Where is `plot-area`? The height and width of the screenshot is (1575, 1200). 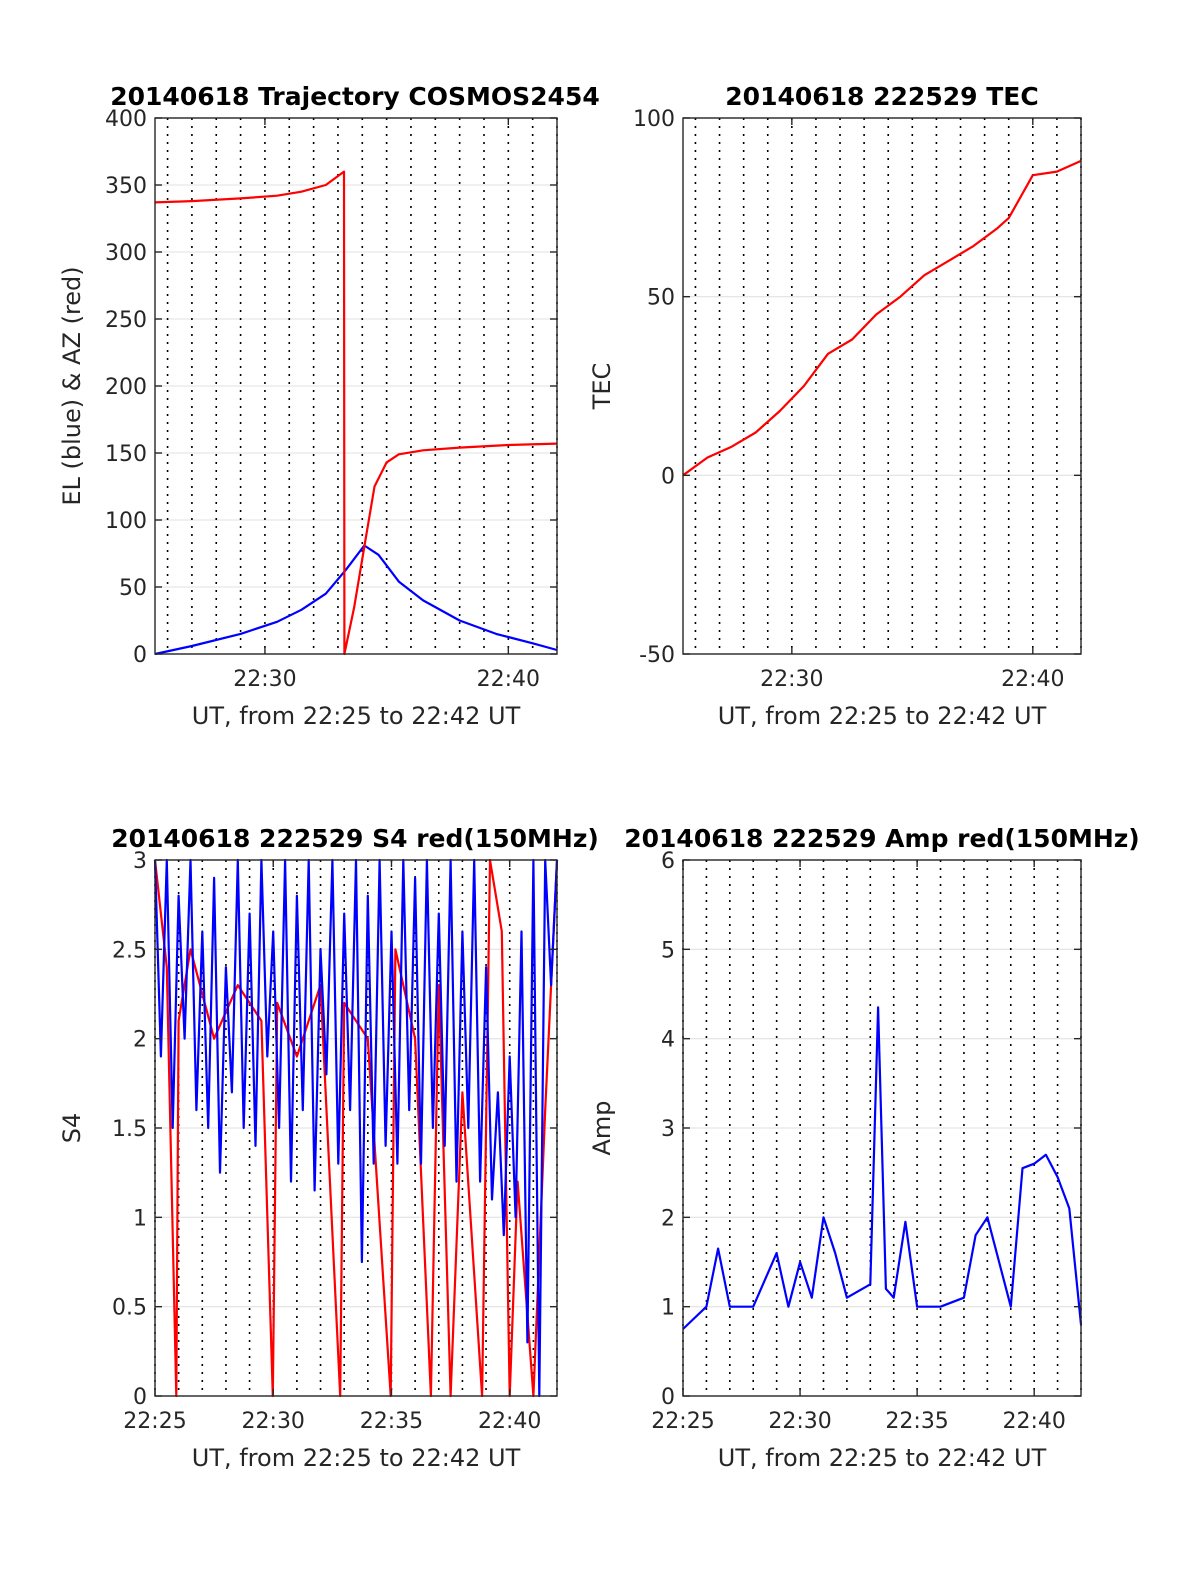 plot-area is located at coordinates (882, 386).